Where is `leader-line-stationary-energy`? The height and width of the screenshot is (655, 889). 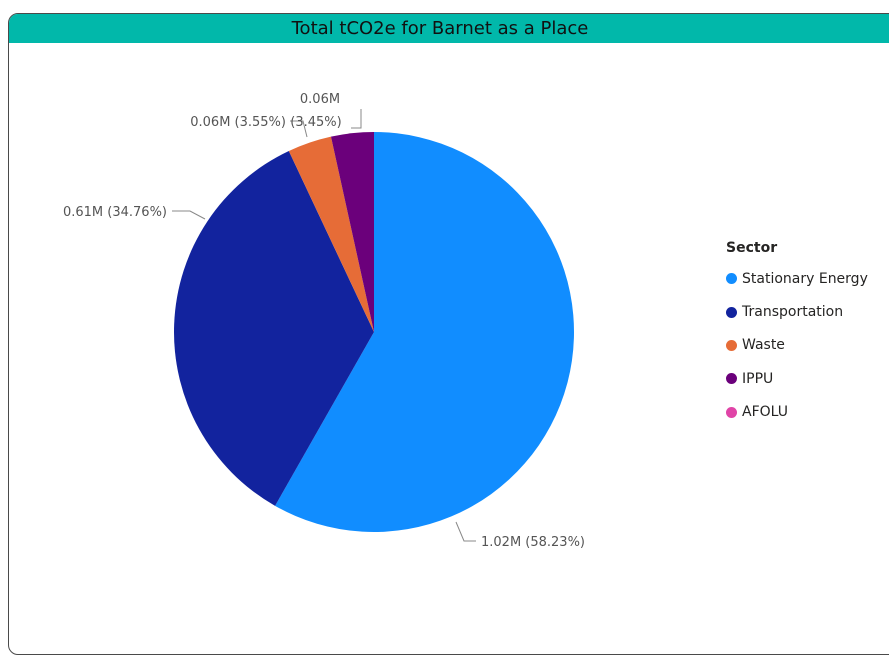 leader-line-stationary-energy is located at coordinates (465, 531).